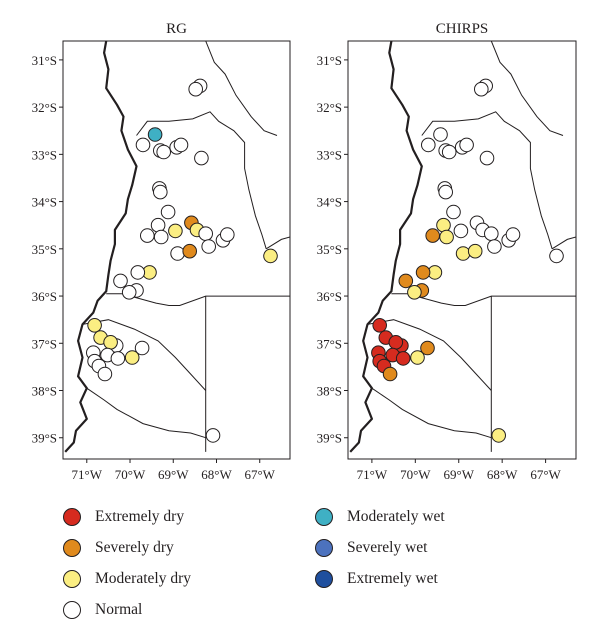 The image size is (600, 643). I want to click on panel-title: RG, so click(176, 29).